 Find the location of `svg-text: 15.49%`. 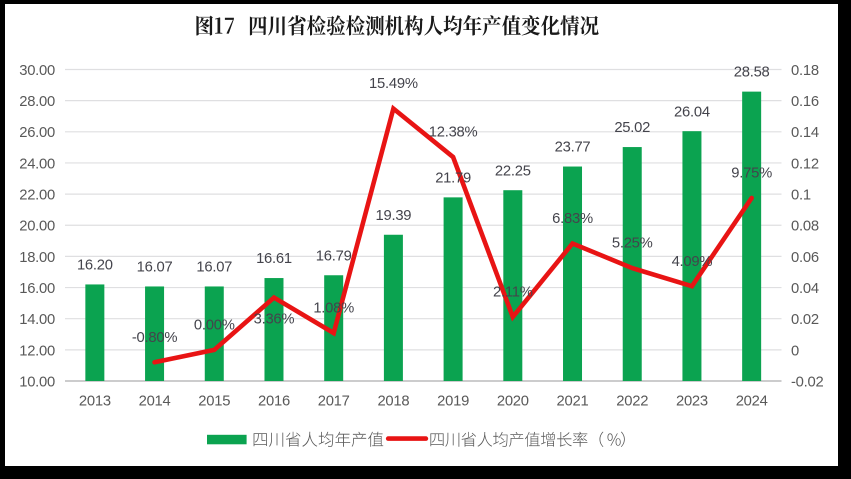

svg-text: 15.49% is located at coordinates (393, 84).